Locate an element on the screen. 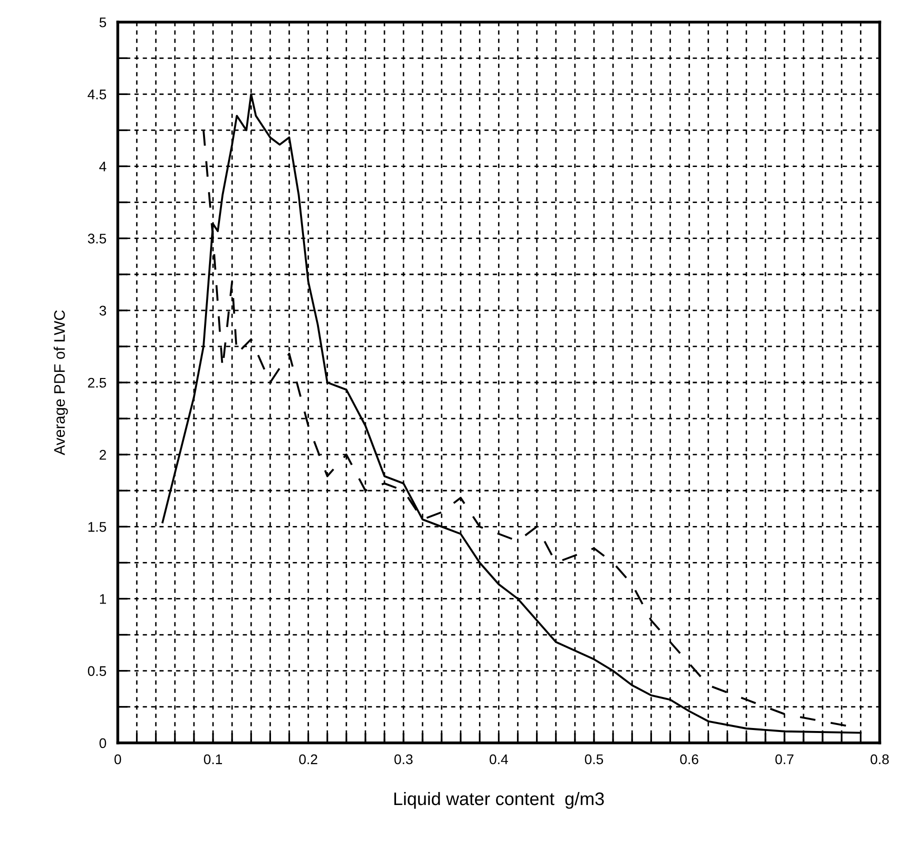 This screenshot has height=850, width=906. x-axis-title: Liquid water content g/m3 is located at coordinates (499, 800).